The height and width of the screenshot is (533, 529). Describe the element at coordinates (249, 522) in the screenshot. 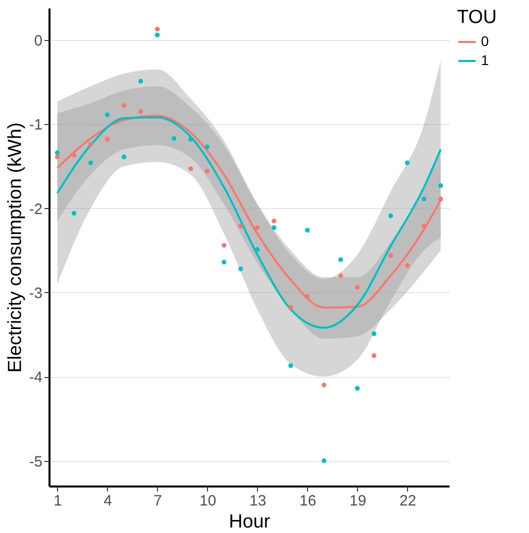

I see `x-axis-title: Hour` at that location.